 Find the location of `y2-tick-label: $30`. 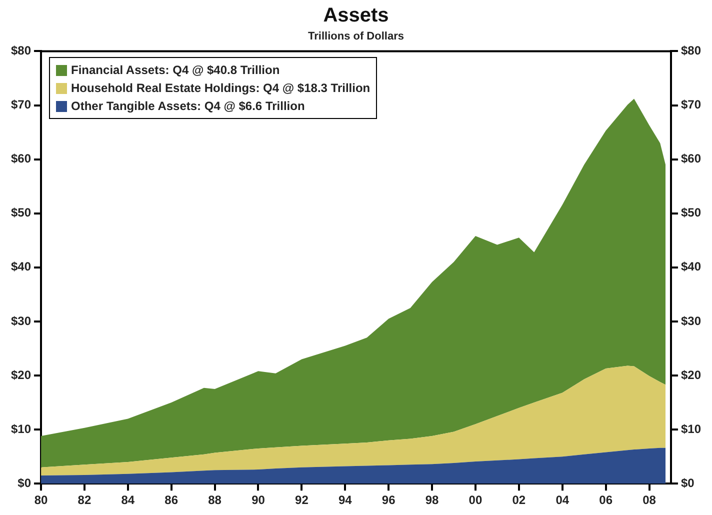

y2-tick-label: $30 is located at coordinates (691, 321).